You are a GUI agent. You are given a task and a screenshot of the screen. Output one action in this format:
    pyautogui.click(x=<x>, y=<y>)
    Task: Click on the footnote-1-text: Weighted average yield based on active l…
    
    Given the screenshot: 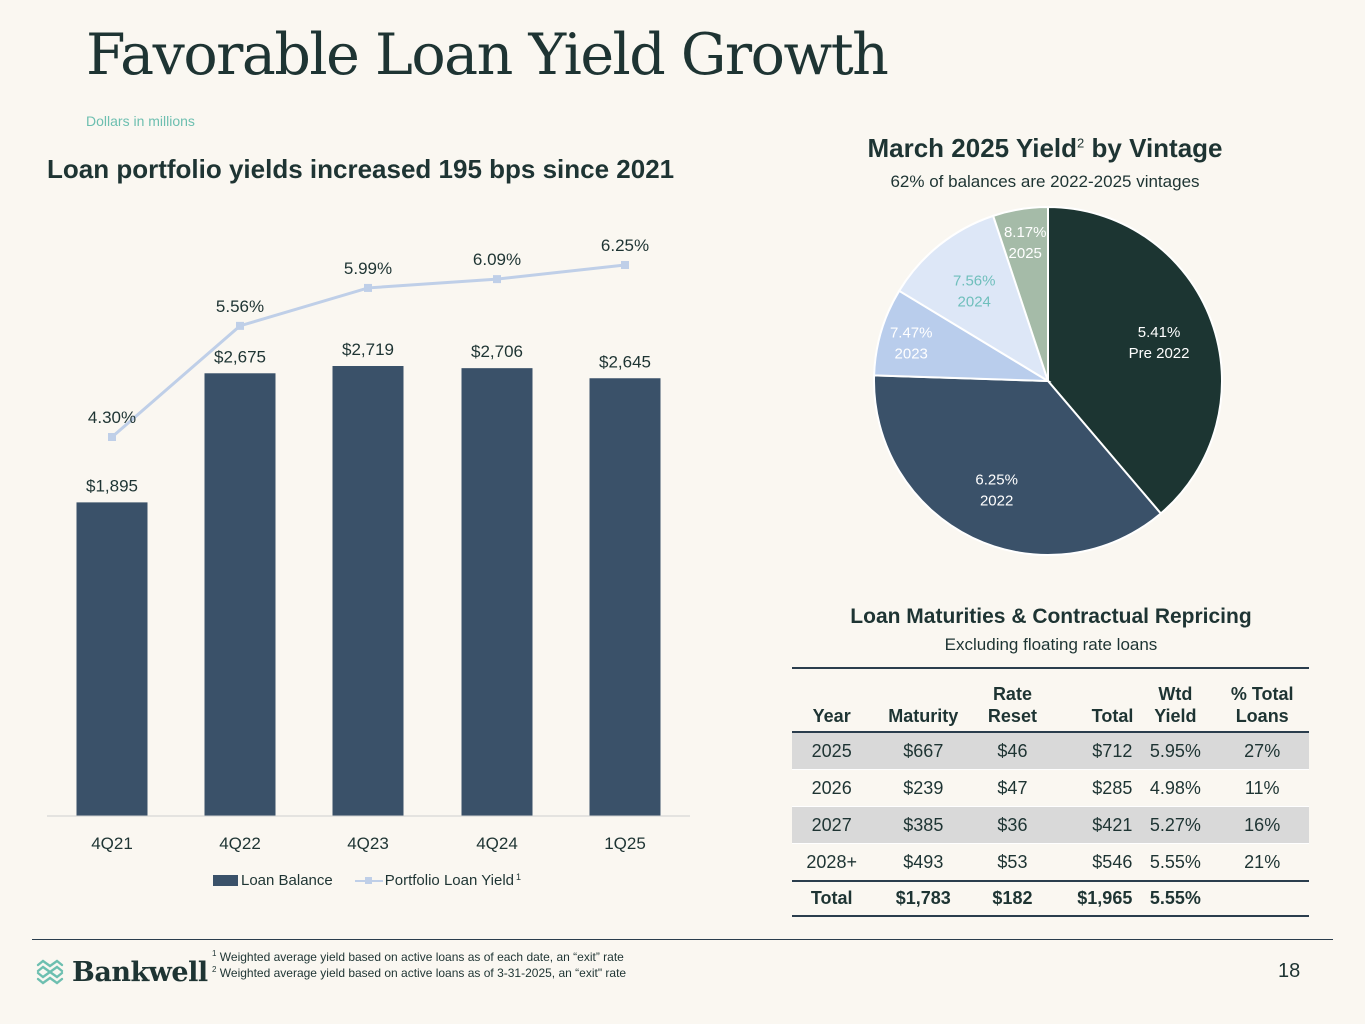 What is the action you would take?
    pyautogui.click(x=421, y=957)
    